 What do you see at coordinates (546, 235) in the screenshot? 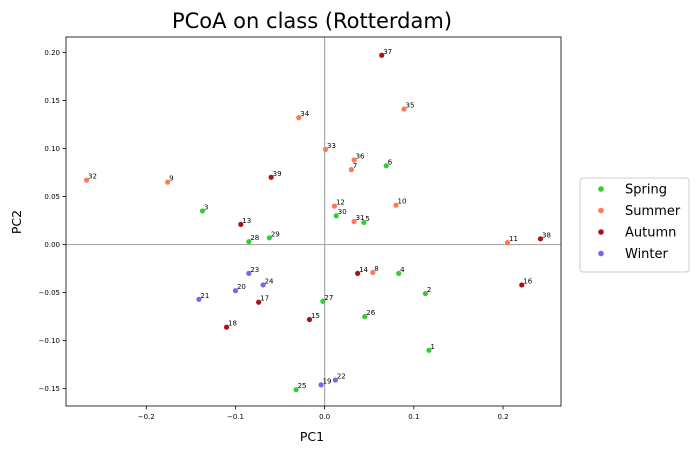
I see `point-label-38: 38` at bounding box center [546, 235].